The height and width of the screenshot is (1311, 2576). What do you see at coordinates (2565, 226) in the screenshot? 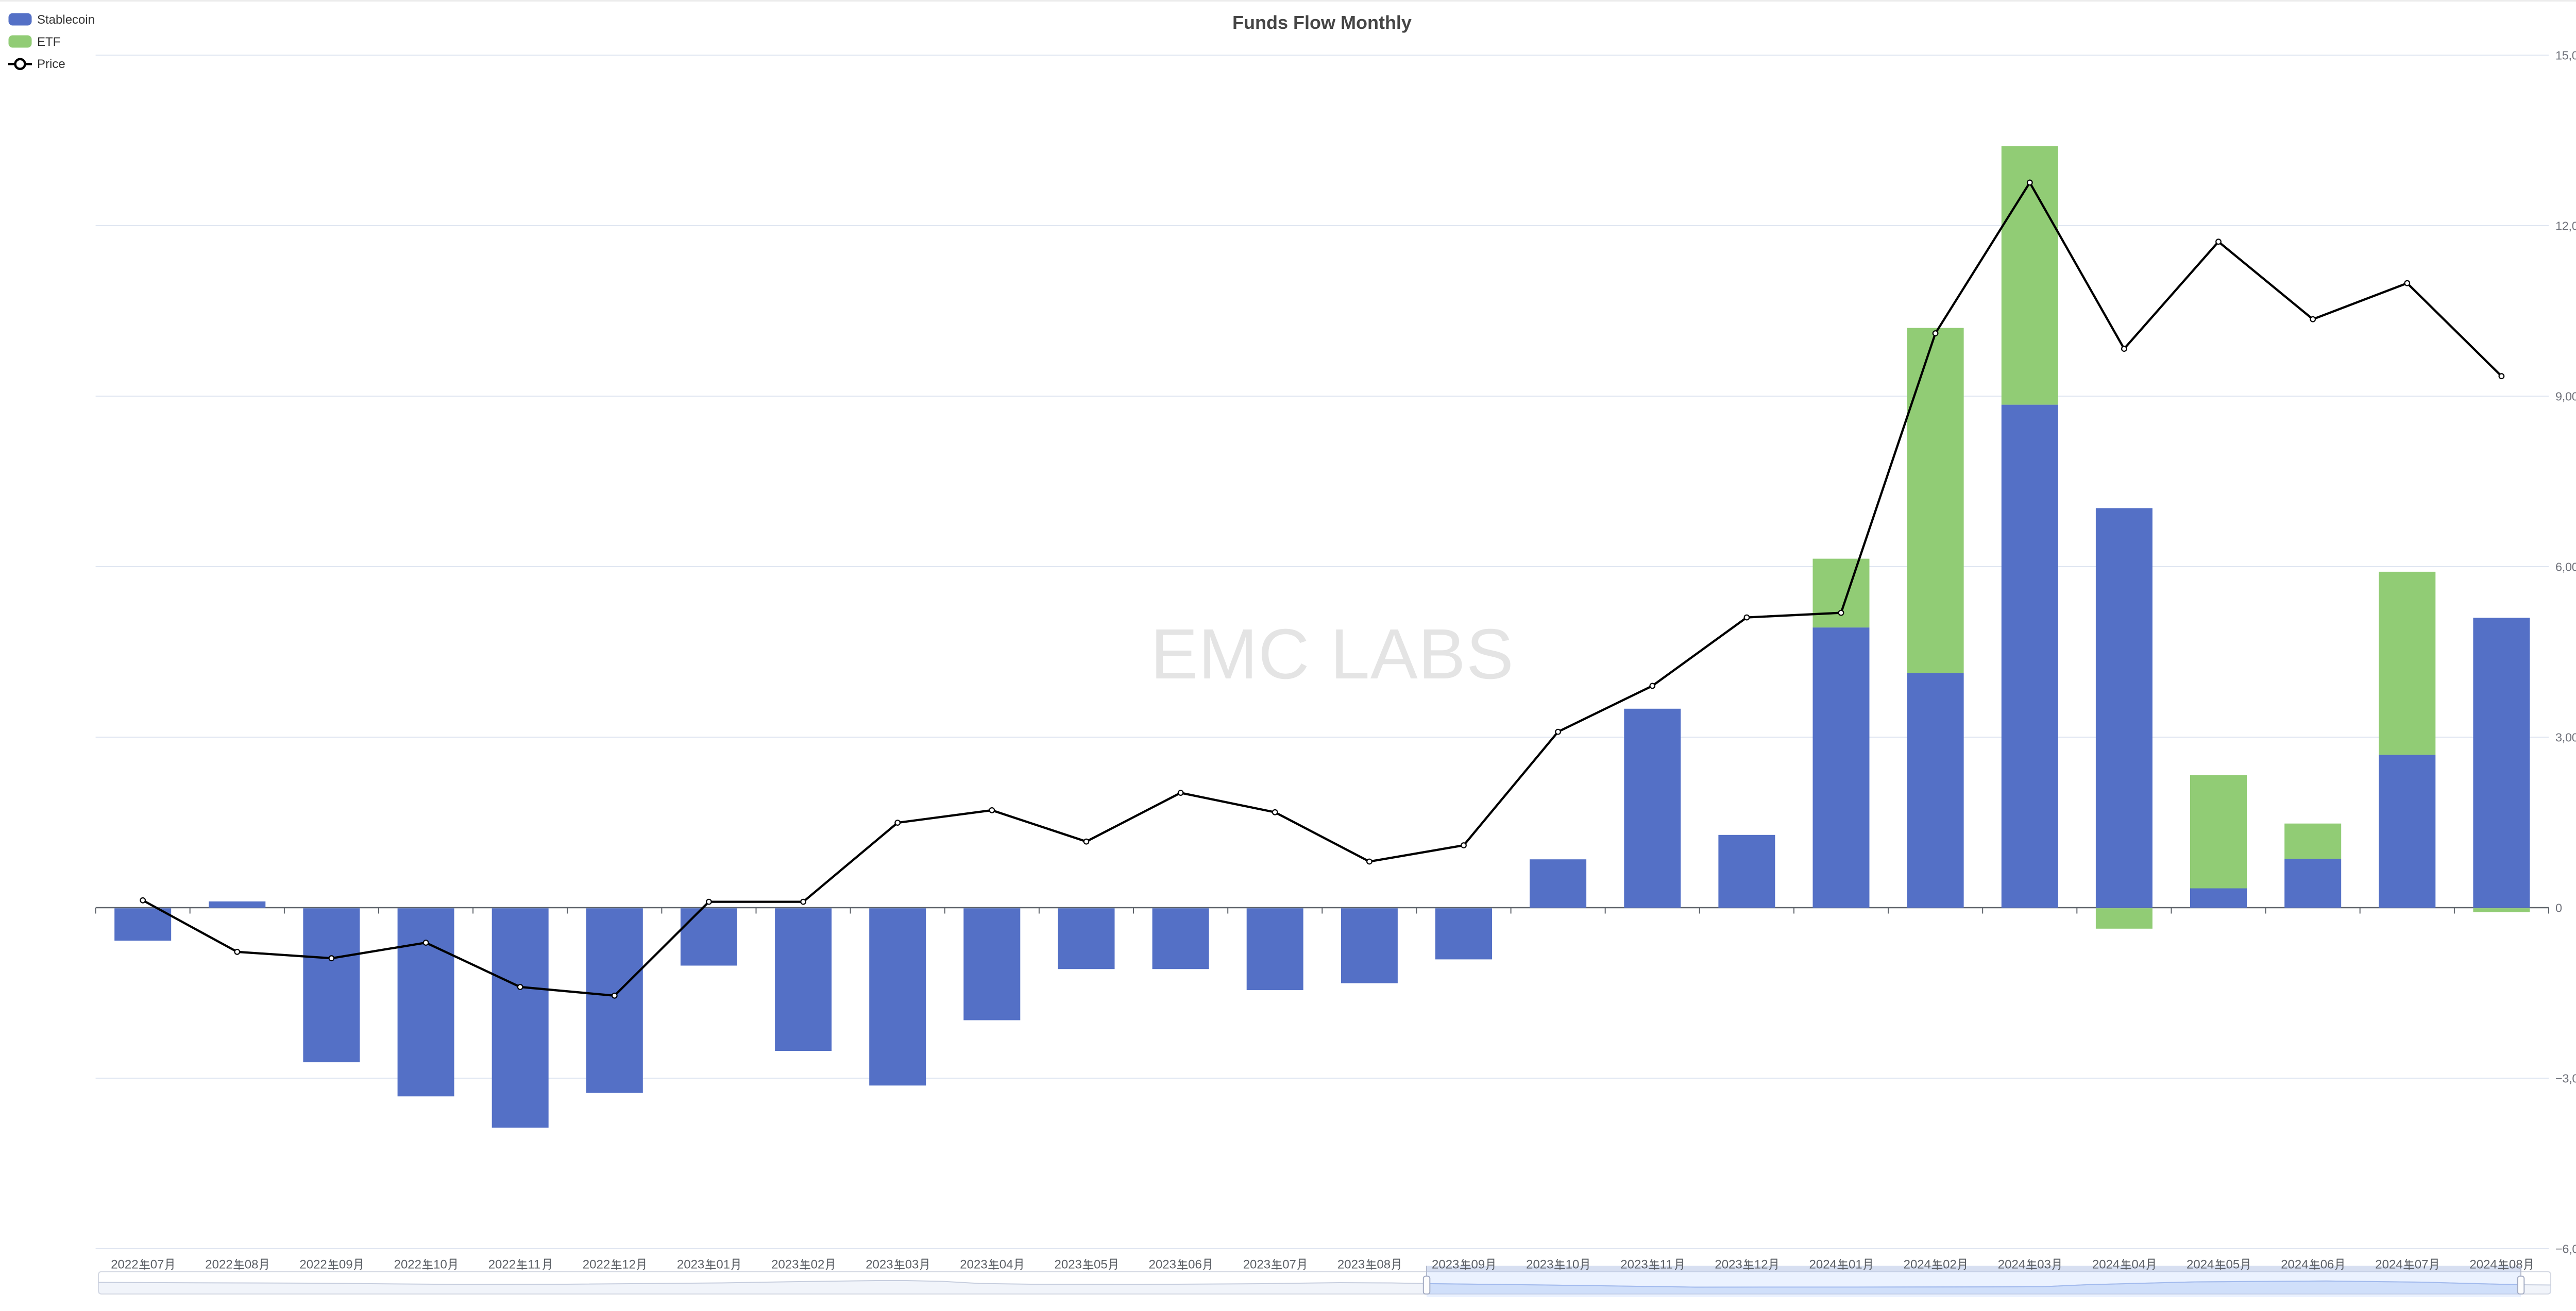
I see `svg-text: 12,000,000,000` at bounding box center [2565, 226].